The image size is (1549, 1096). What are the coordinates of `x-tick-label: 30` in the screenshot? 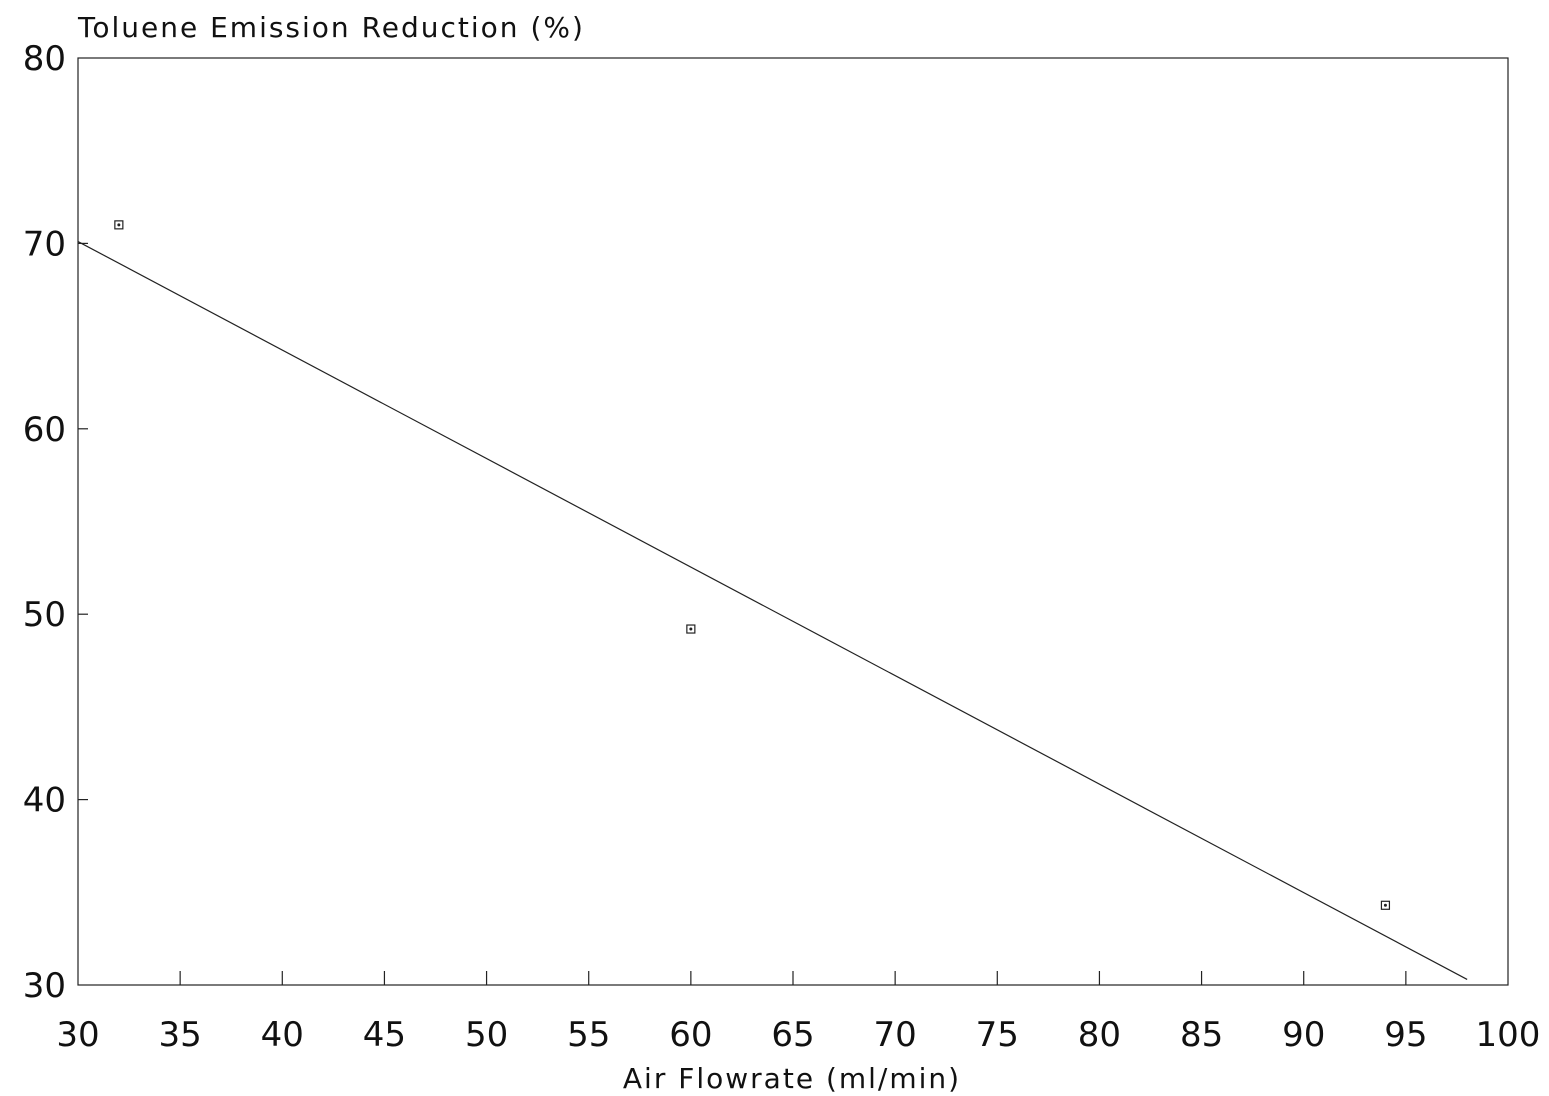 It's located at (77, 1035).